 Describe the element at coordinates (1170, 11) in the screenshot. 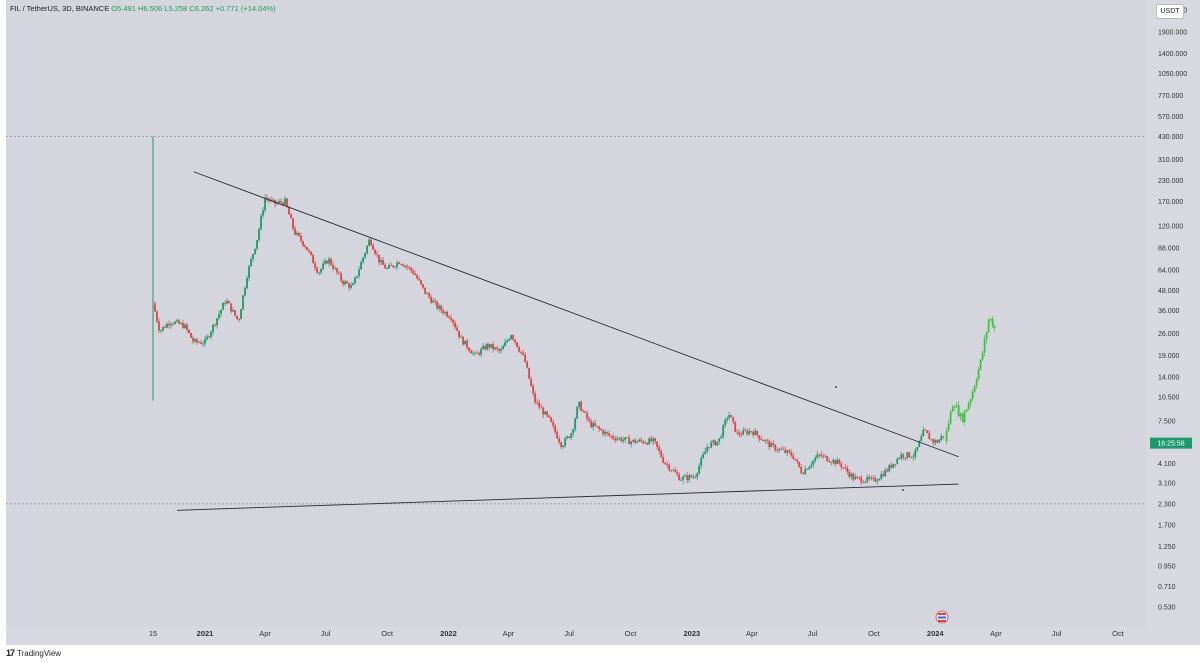

I see `currency-button: USDT` at that location.